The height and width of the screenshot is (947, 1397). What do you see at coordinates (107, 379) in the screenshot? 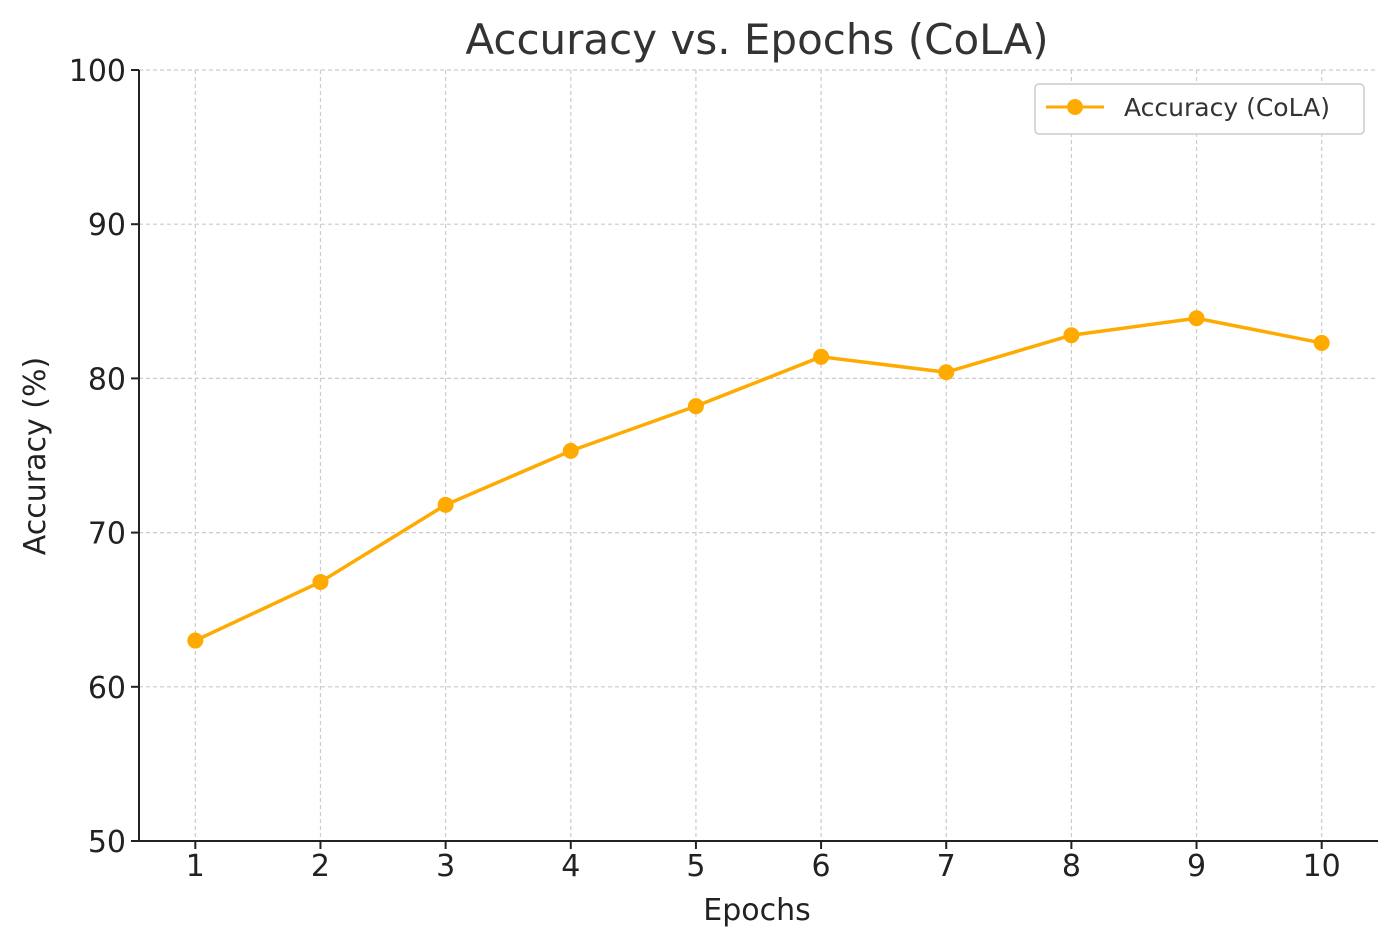
I see `y-tick-label: 80` at bounding box center [107, 379].